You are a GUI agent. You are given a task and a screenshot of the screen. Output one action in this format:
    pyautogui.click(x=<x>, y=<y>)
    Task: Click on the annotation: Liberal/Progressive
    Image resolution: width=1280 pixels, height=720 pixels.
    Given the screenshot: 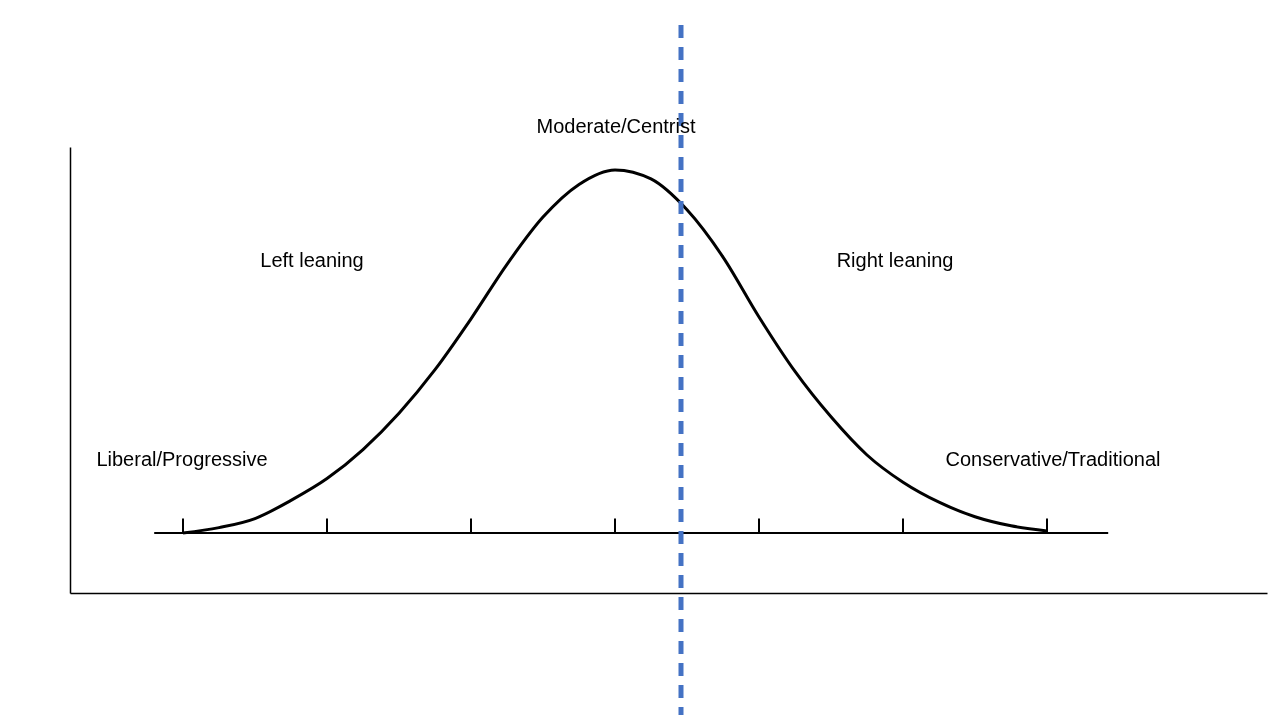 What is the action you would take?
    pyautogui.click(x=182, y=459)
    